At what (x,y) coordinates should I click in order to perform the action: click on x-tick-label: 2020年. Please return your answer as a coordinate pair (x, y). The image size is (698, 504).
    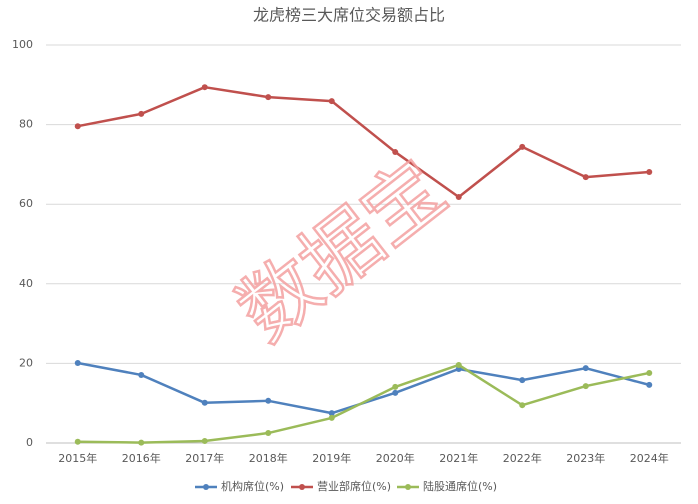
    Looking at the image, I should click on (395, 458).